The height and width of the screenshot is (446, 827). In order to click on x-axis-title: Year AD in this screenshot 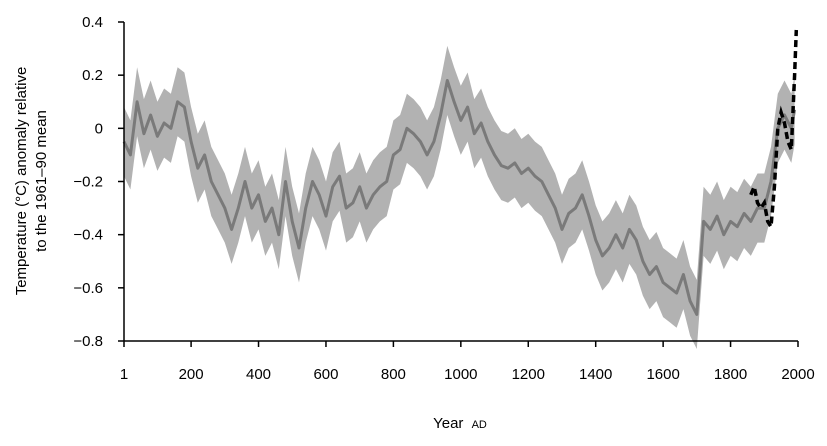, I will do `click(460, 423)`.